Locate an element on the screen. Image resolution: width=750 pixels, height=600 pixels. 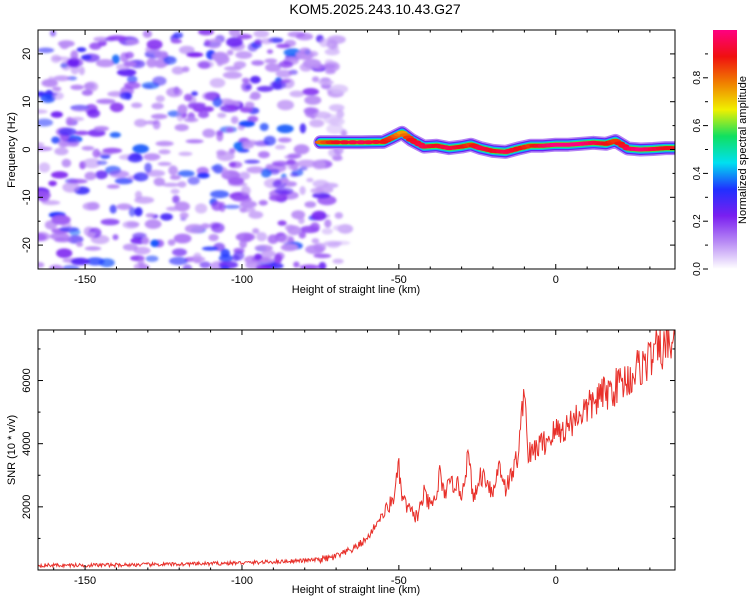
signal-ridge is located at coordinates (494, 142).